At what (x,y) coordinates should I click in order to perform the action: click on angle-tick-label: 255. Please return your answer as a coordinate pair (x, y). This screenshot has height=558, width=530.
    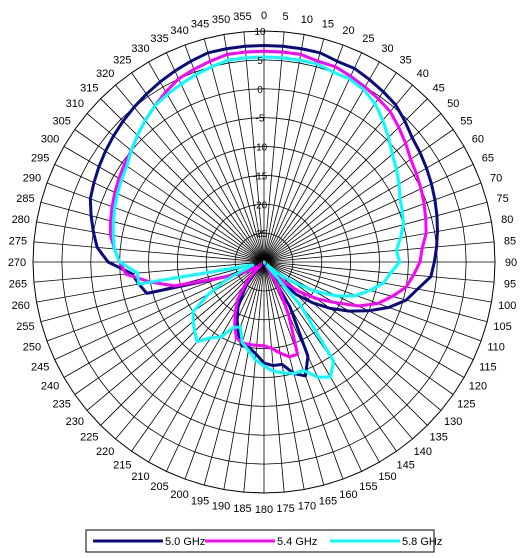
    Looking at the image, I should click on (25, 327).